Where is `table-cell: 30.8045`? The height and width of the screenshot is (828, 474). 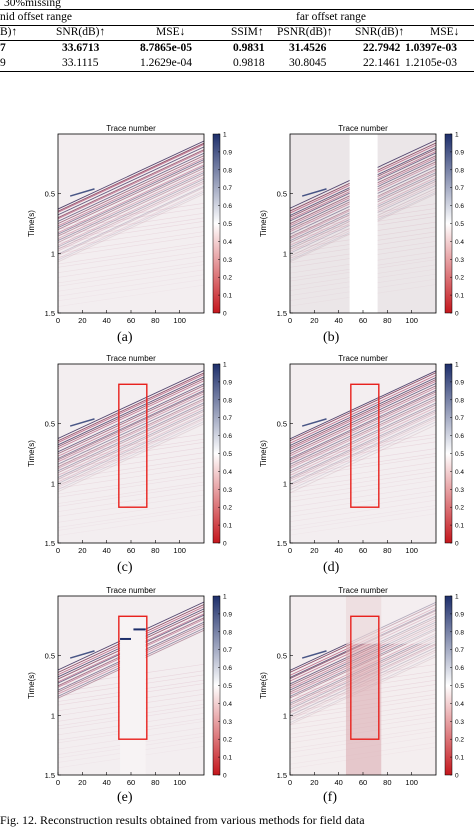 table-cell: 30.8045 is located at coordinates (308, 63).